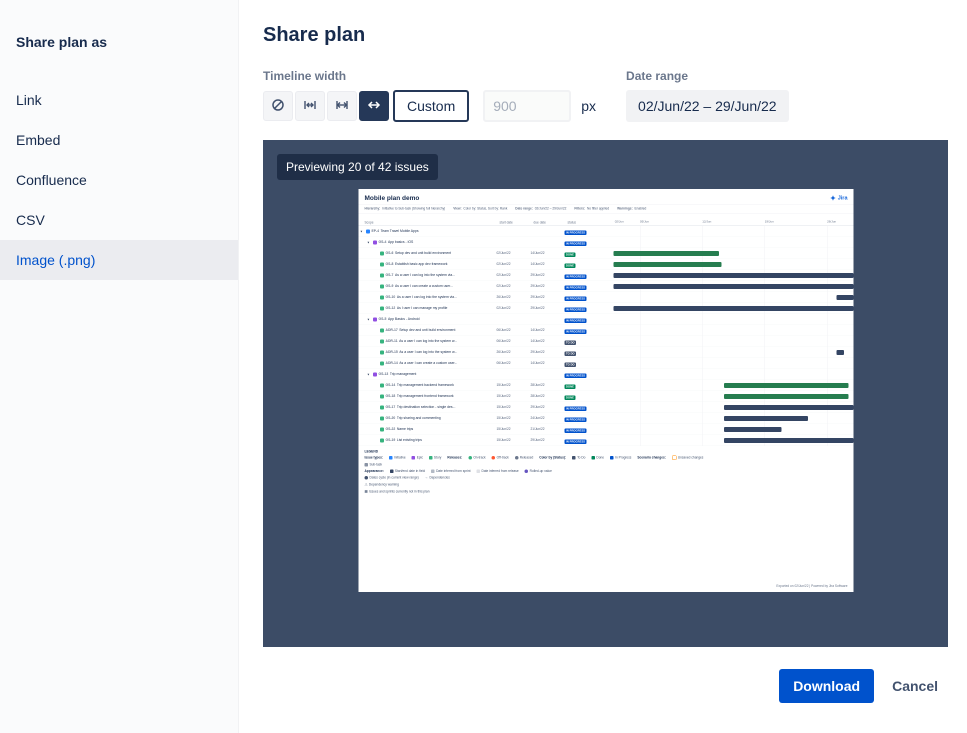 The image size is (967, 733). I want to click on timeline-tick: 05/Jun, so click(644, 222).